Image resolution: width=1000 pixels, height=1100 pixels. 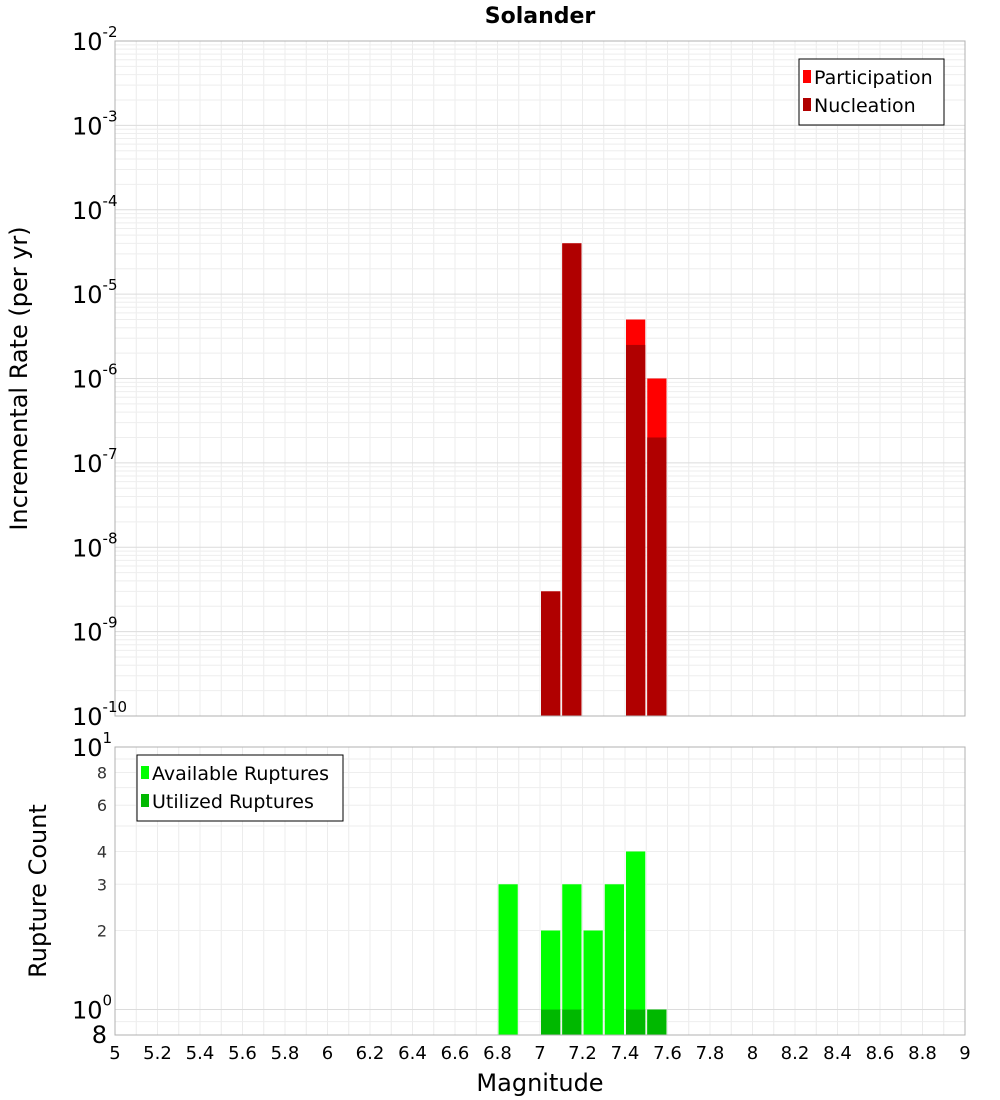 I want to click on bottom-y-minor-tick-label: 3, so click(x=102, y=884).